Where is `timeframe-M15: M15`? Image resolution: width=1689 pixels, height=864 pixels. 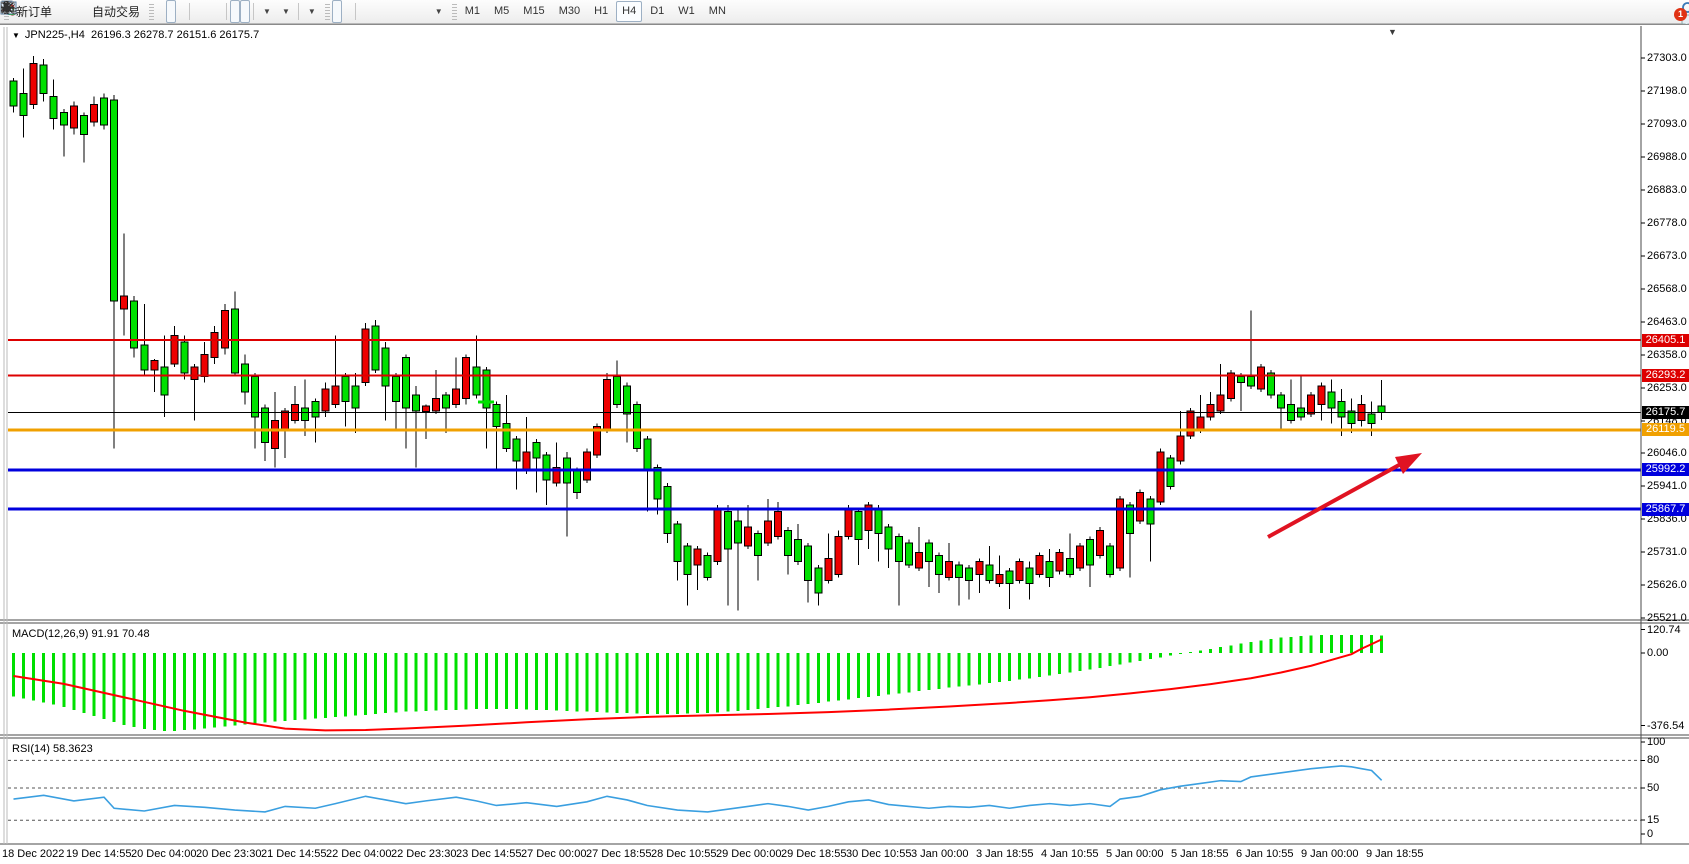
timeframe-M15: M15 is located at coordinates (534, 11).